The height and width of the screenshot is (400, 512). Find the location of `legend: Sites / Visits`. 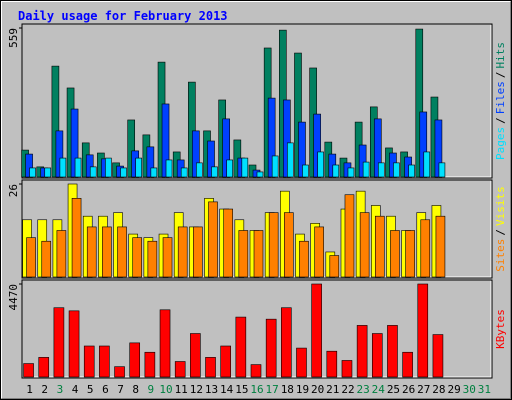

legend: Sites / Visits is located at coordinates (500, 229).